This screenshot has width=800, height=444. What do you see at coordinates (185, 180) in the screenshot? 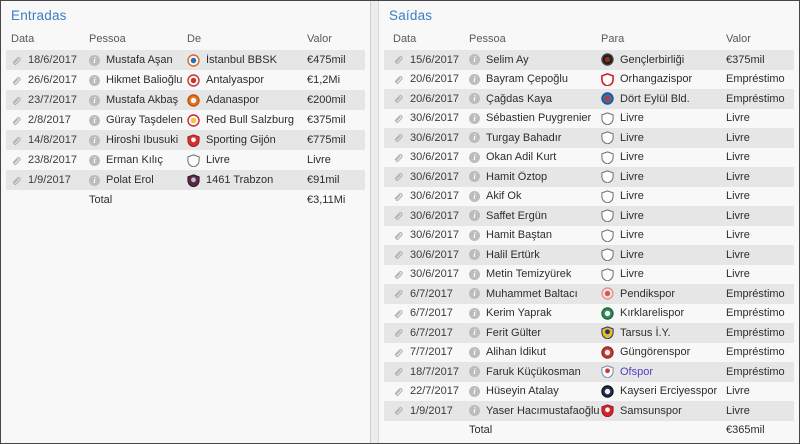
I see `table-row: 1/9/2017 i Polat Erol 1461 Trabzon €91mil` at bounding box center [185, 180].